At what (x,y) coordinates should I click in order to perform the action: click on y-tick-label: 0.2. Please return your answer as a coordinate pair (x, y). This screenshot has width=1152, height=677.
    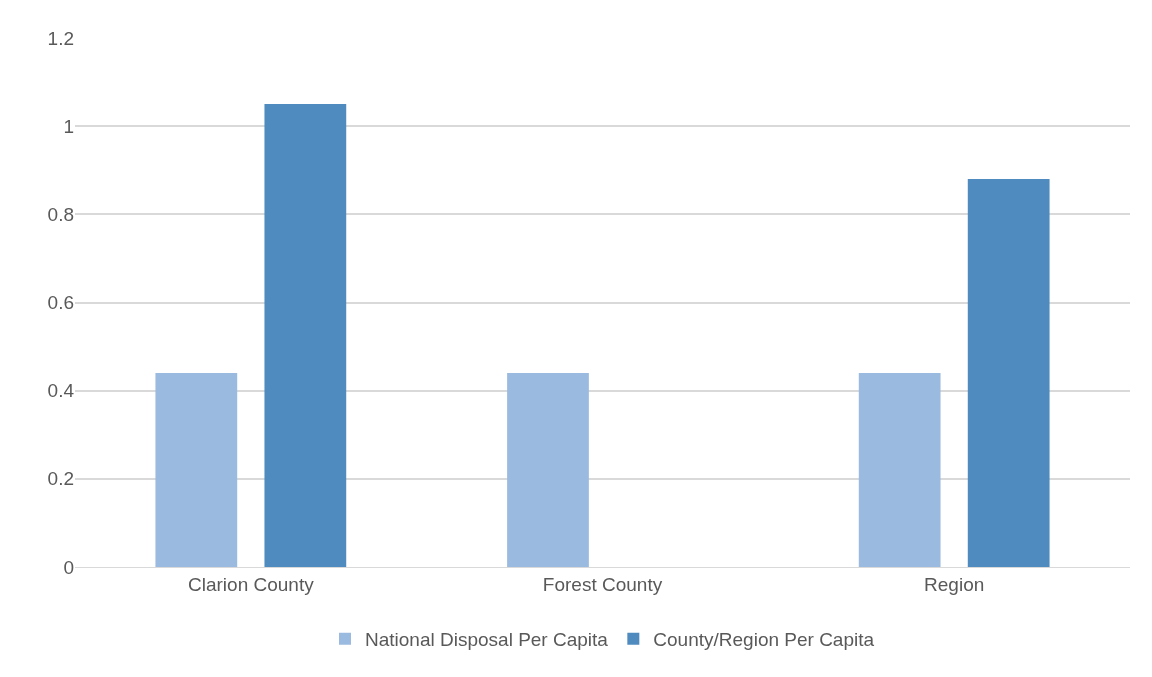
    Looking at the image, I should click on (60, 479).